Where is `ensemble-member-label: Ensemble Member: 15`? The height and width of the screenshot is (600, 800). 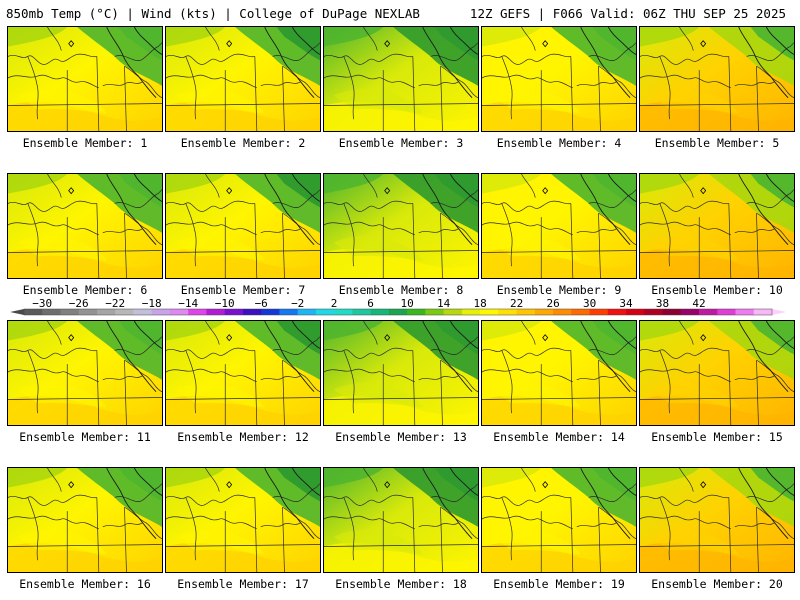 ensemble-member-label: Ensemble Member: 15 is located at coordinates (717, 437).